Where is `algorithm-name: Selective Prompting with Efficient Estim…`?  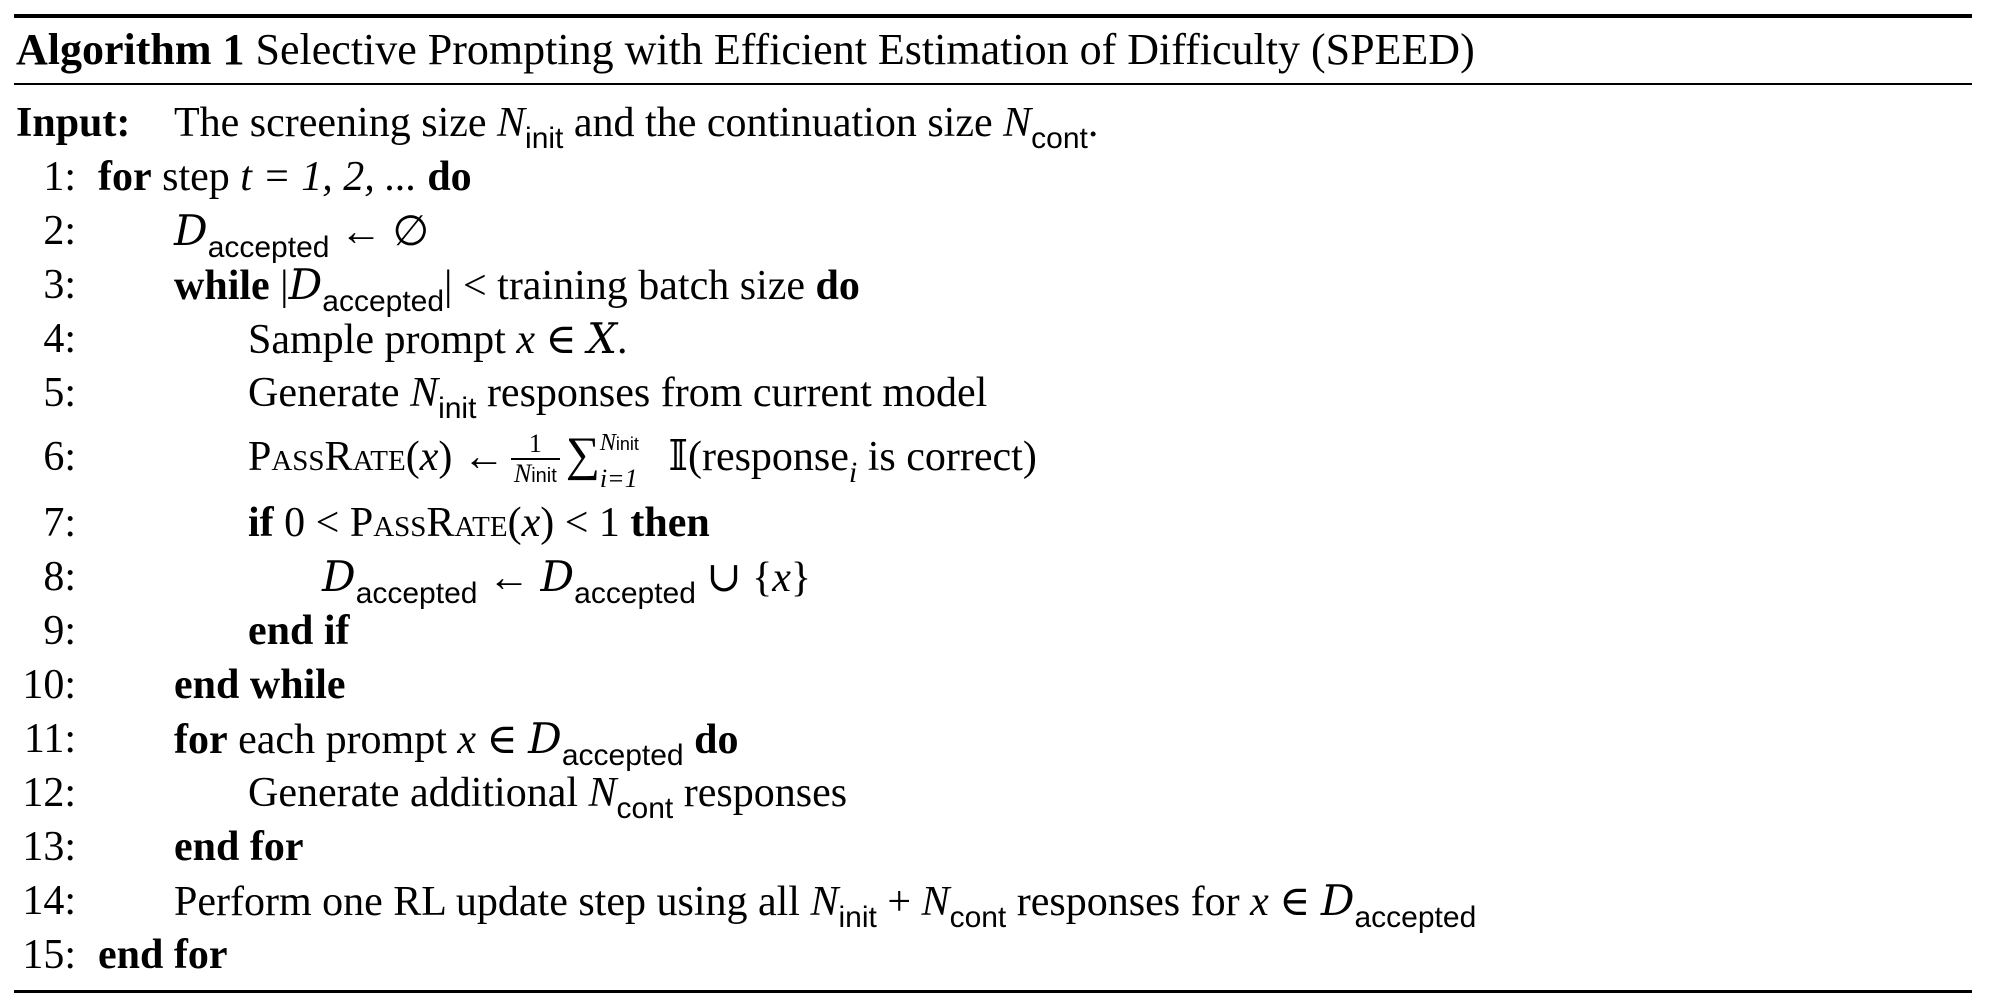
algorithm-name: Selective Prompting with Efficient Estim… is located at coordinates (865, 49).